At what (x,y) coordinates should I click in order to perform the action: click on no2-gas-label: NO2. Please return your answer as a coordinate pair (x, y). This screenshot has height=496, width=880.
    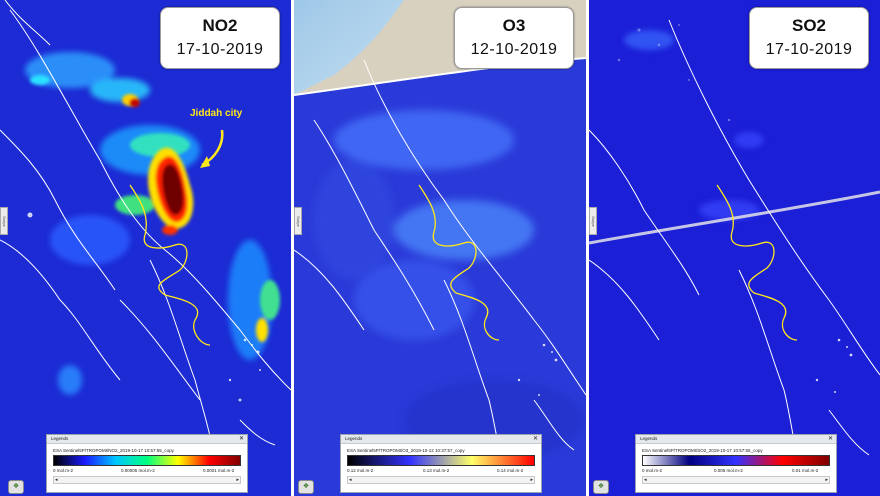
    Looking at the image, I should click on (220, 25).